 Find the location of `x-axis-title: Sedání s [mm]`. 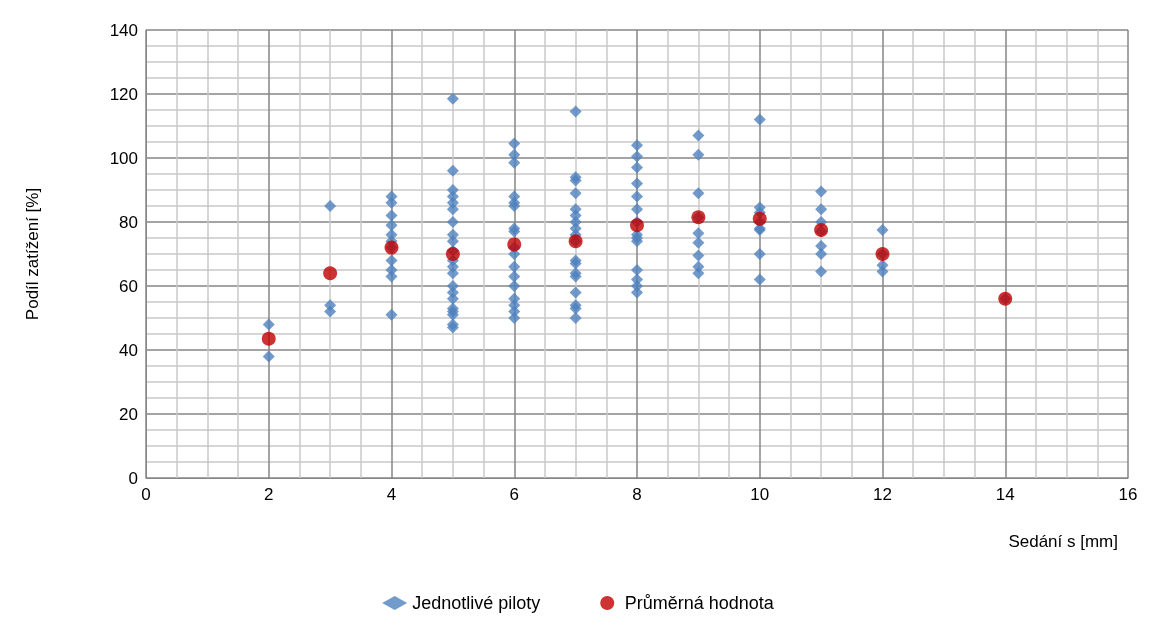

x-axis-title: Sedání s [mm] is located at coordinates (1063, 541).